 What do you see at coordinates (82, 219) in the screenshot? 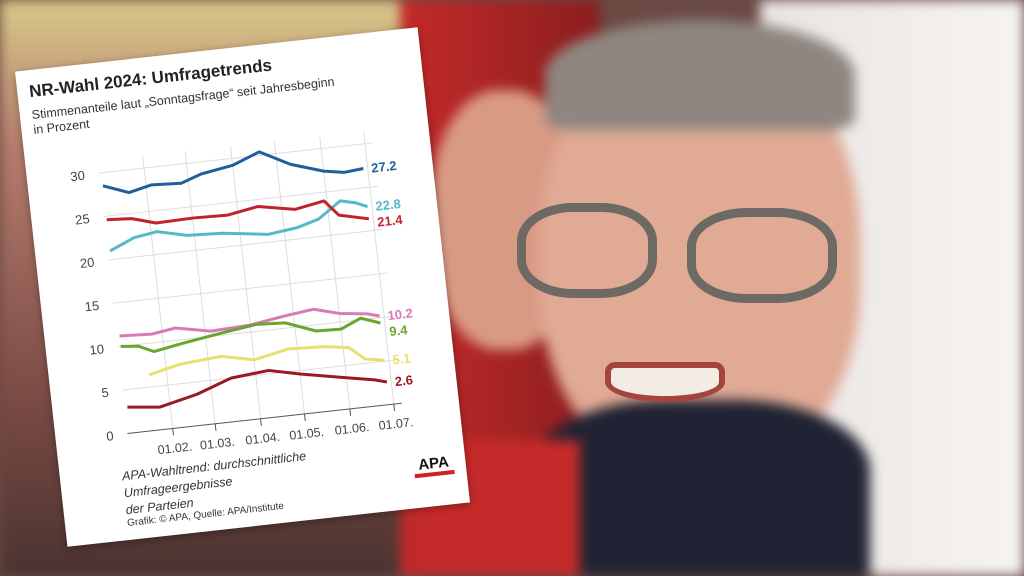
I see `y-tick-label: 25` at bounding box center [82, 219].